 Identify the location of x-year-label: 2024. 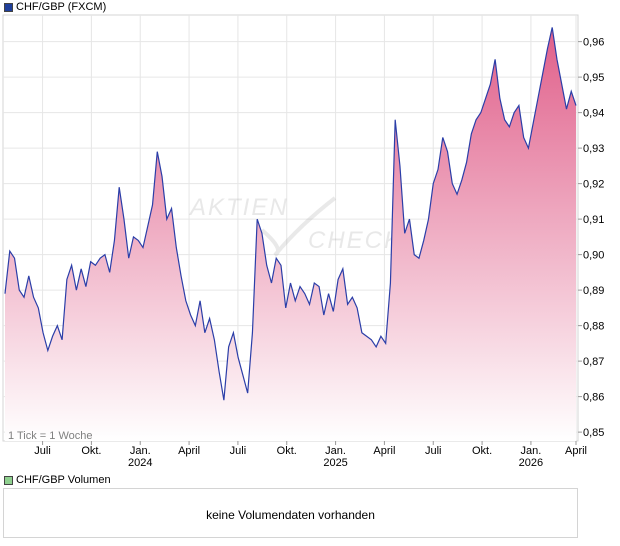
(140, 463).